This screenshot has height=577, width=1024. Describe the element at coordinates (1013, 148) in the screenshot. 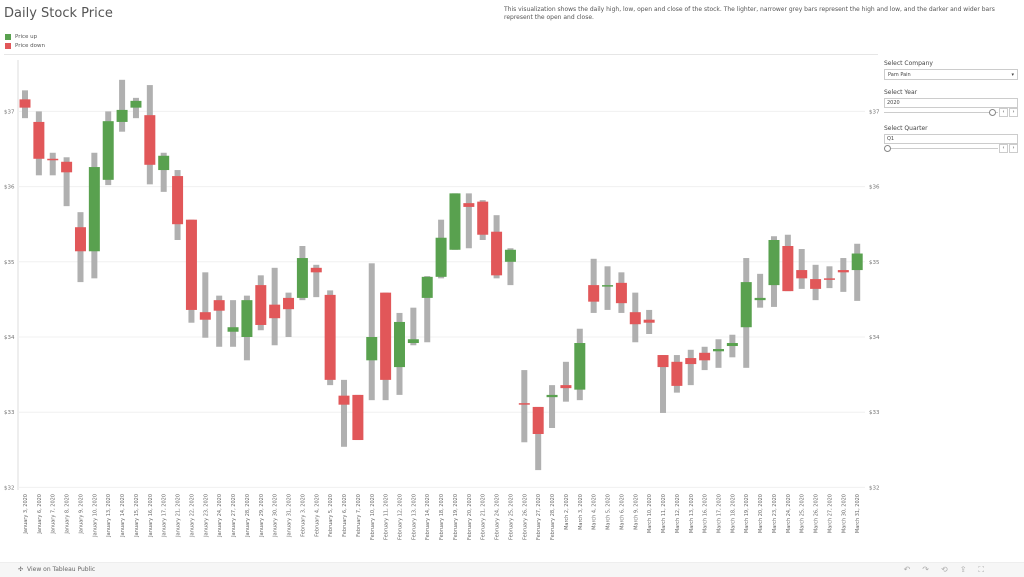

I see `quarter-next-button: ›` at that location.